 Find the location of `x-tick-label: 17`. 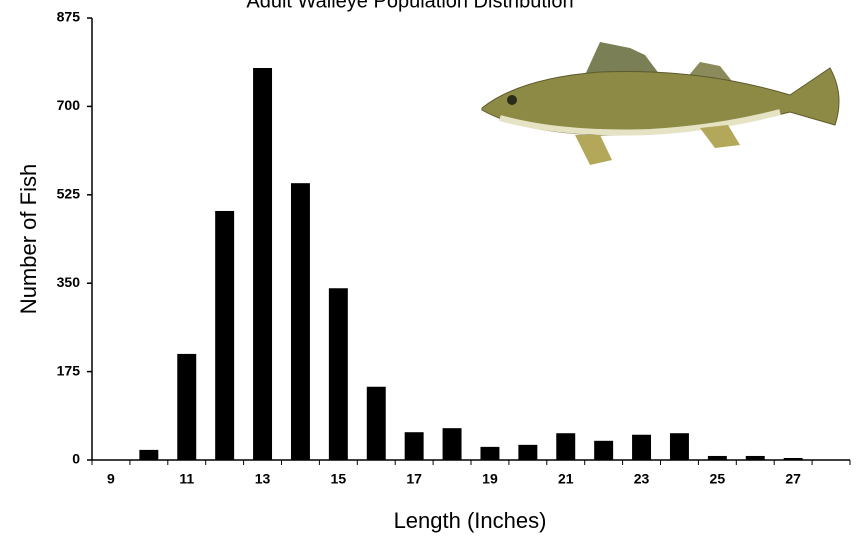

x-tick-label: 17 is located at coordinates (414, 479).